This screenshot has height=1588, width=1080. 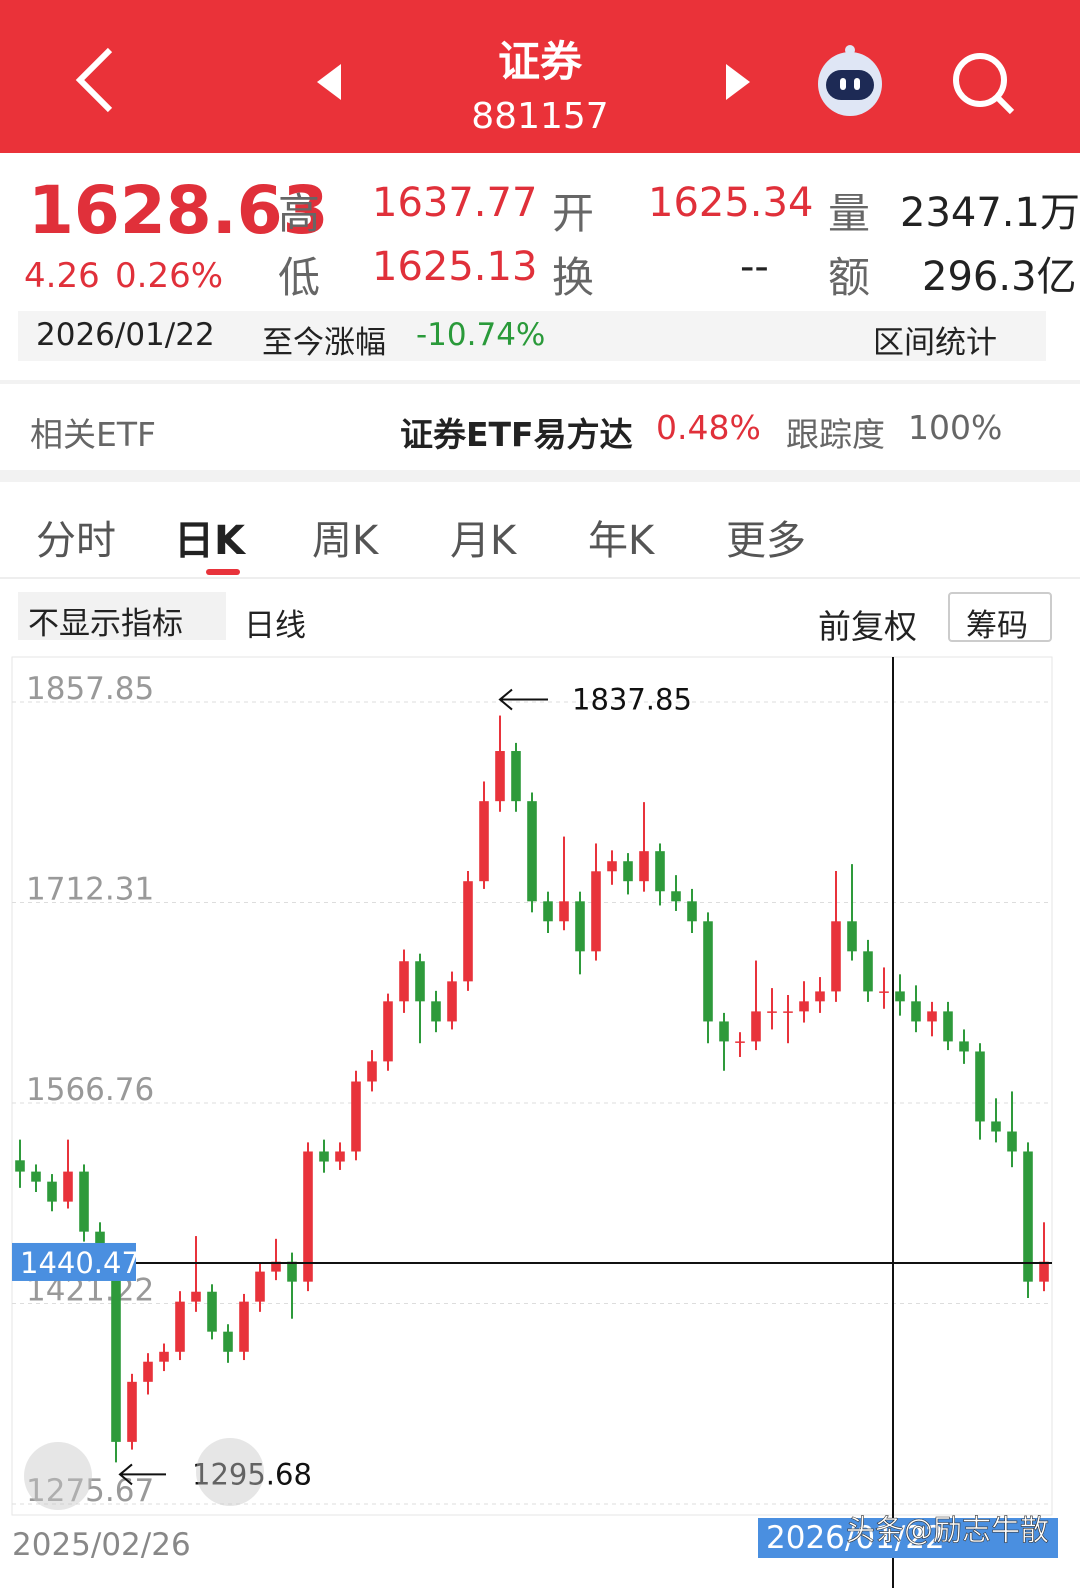 What do you see at coordinates (540, 116) in the screenshot?
I see `code: 881157` at bounding box center [540, 116].